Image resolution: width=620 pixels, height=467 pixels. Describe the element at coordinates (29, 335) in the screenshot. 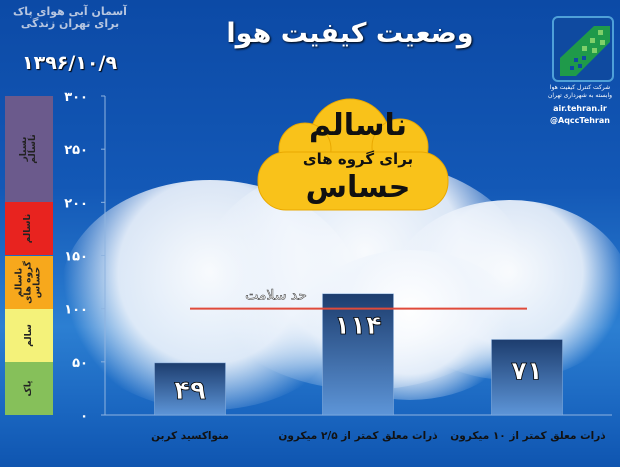

I see `scale-band: سالم` at that location.